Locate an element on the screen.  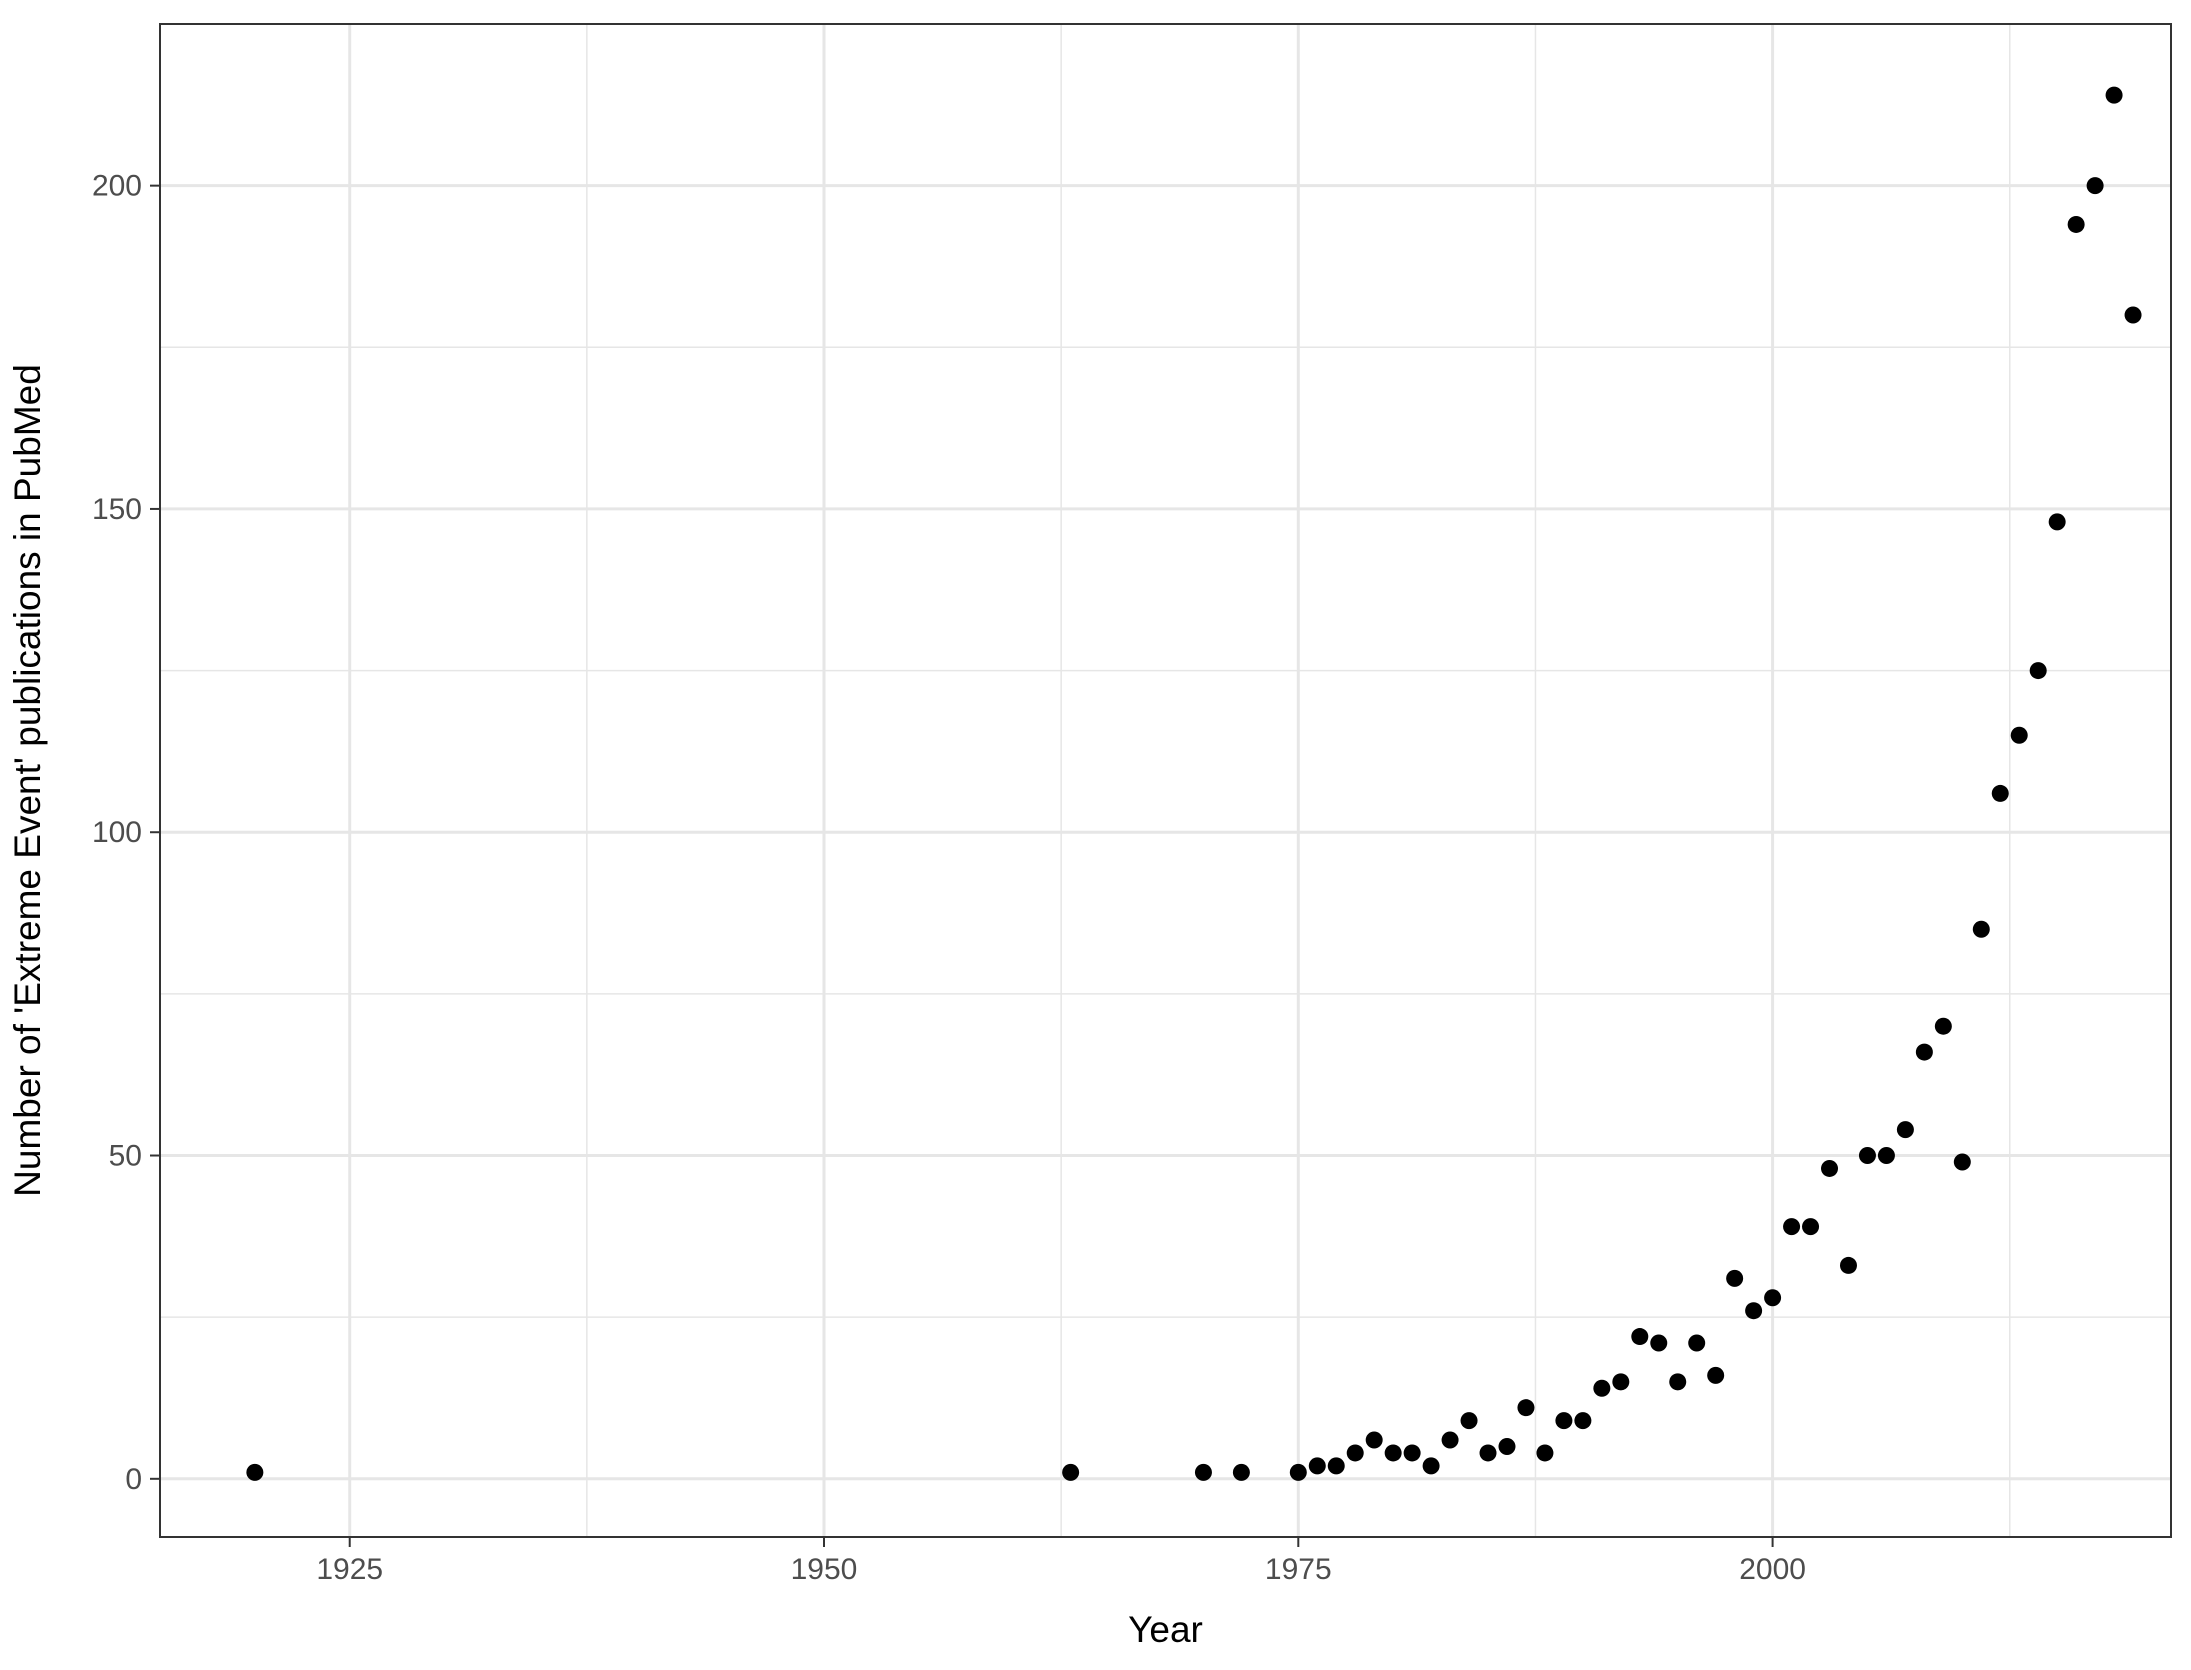
x-axis-tick-labels: 1925 1950 1975 2000 is located at coordinates (1061, 1569).